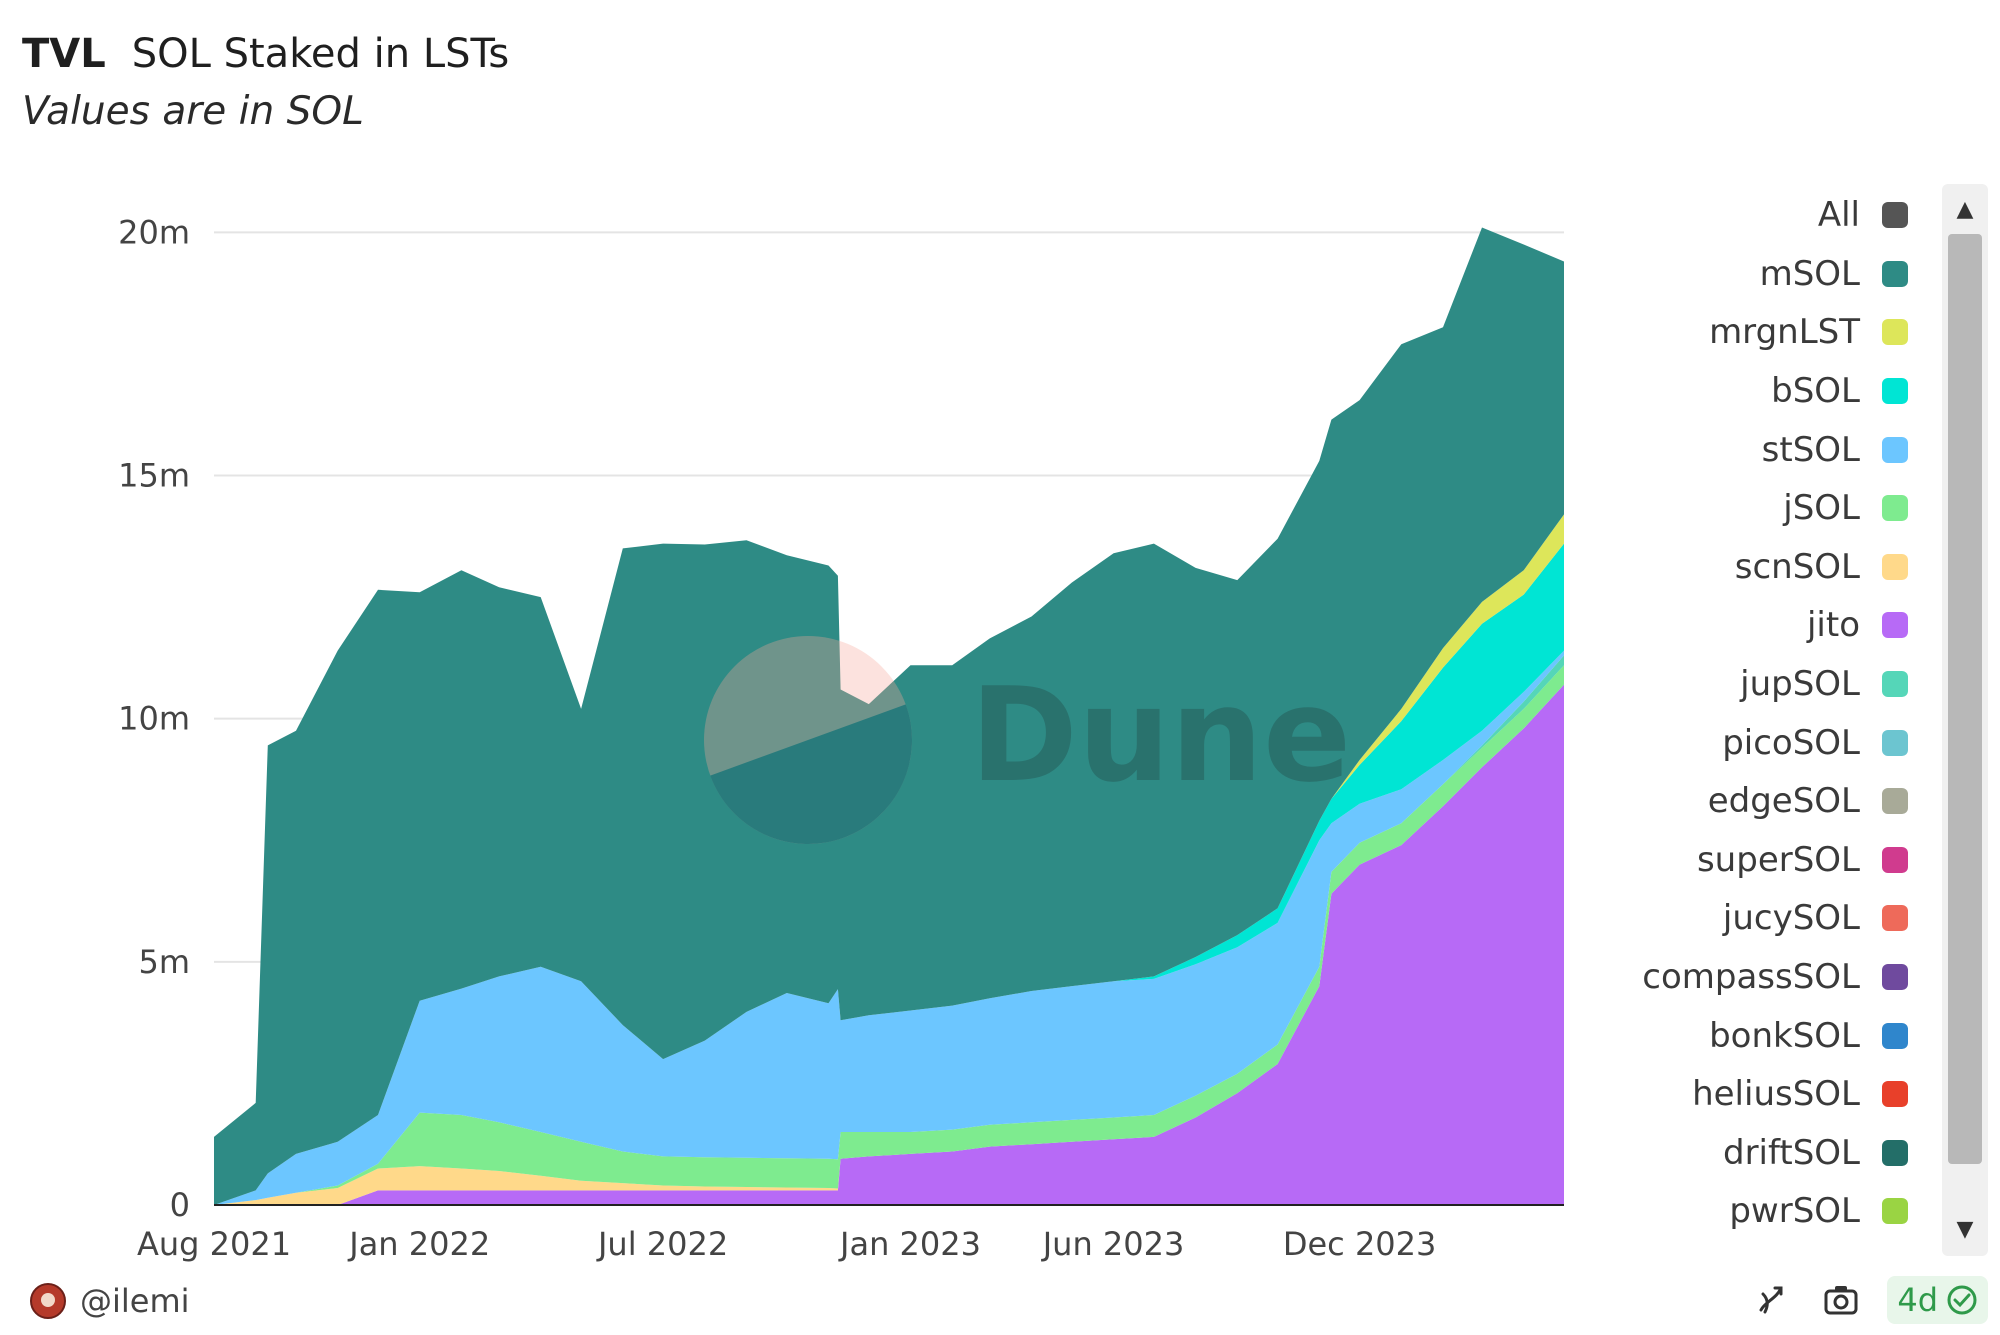 The image size is (2000, 1335). What do you see at coordinates (1698, 1035) in the screenshot?
I see `legend-item: bonkSOL` at bounding box center [1698, 1035].